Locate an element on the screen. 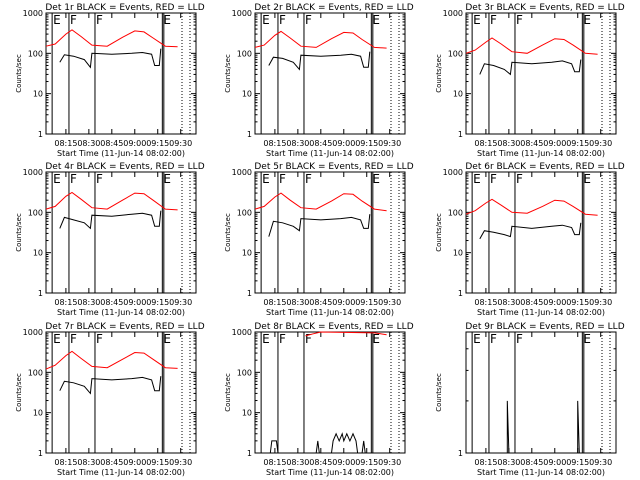 The width and height of the screenshot is (640, 480). y-tick-label: 10 is located at coordinates (247, 94).